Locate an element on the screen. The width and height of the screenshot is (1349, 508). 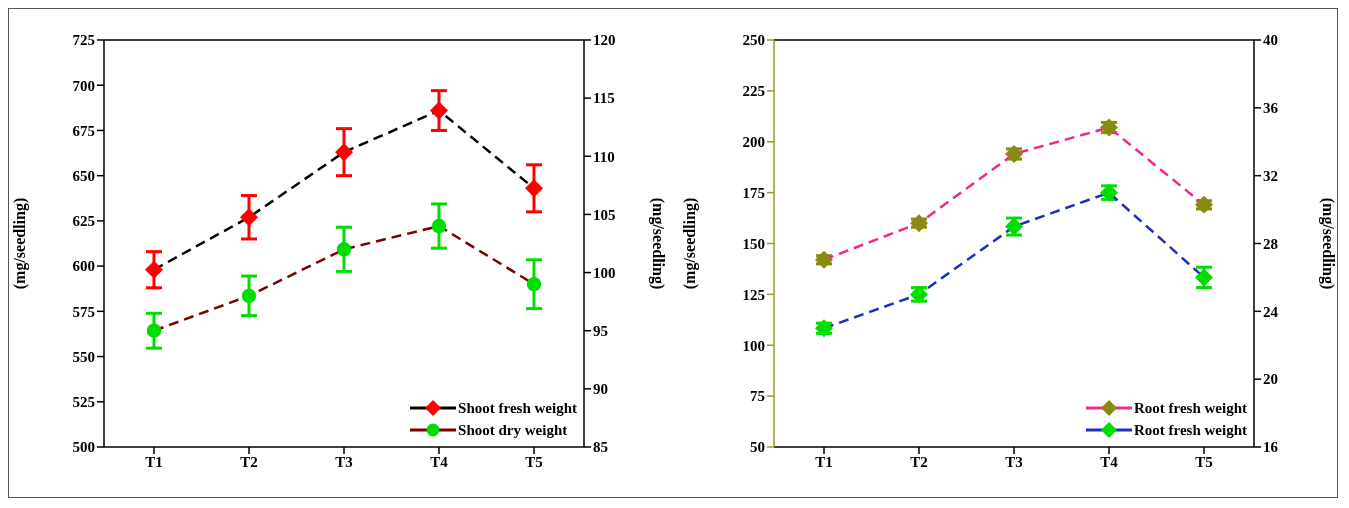
y-tick-label: 500 is located at coordinates (83, 447).